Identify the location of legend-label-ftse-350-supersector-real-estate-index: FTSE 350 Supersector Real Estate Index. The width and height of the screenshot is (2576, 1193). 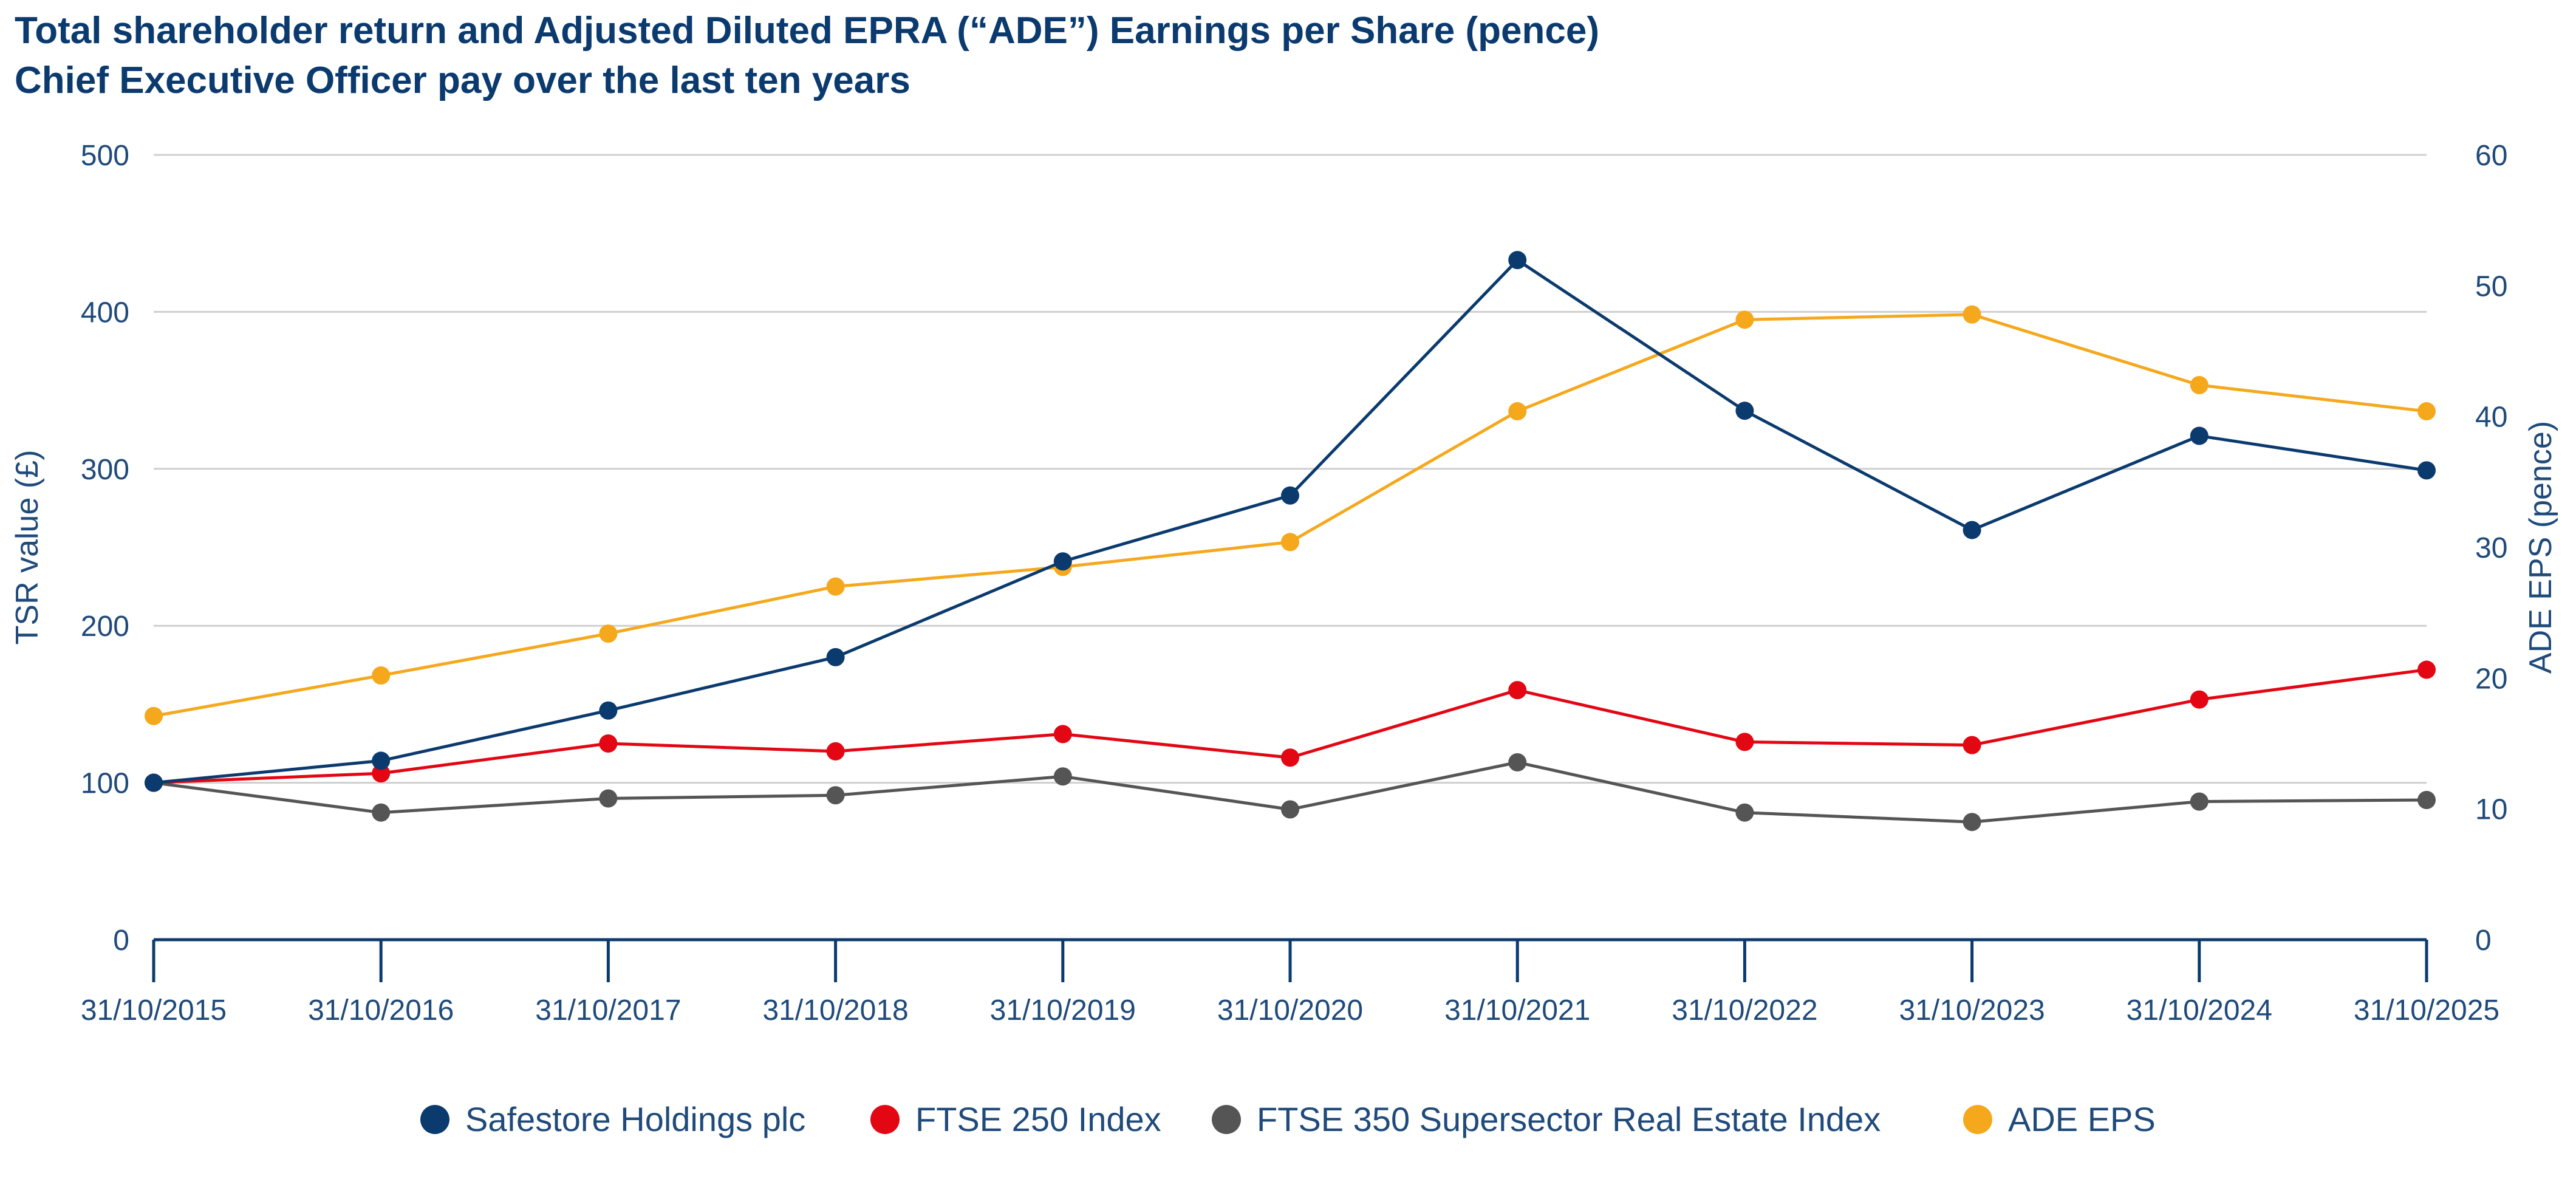
(1569, 1119).